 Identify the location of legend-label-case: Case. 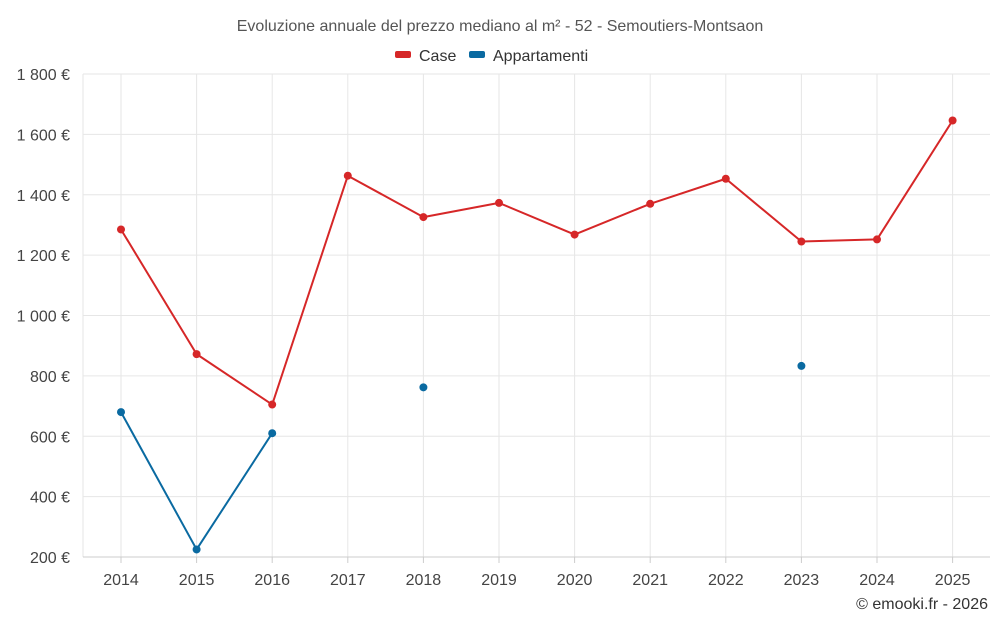
(437, 56).